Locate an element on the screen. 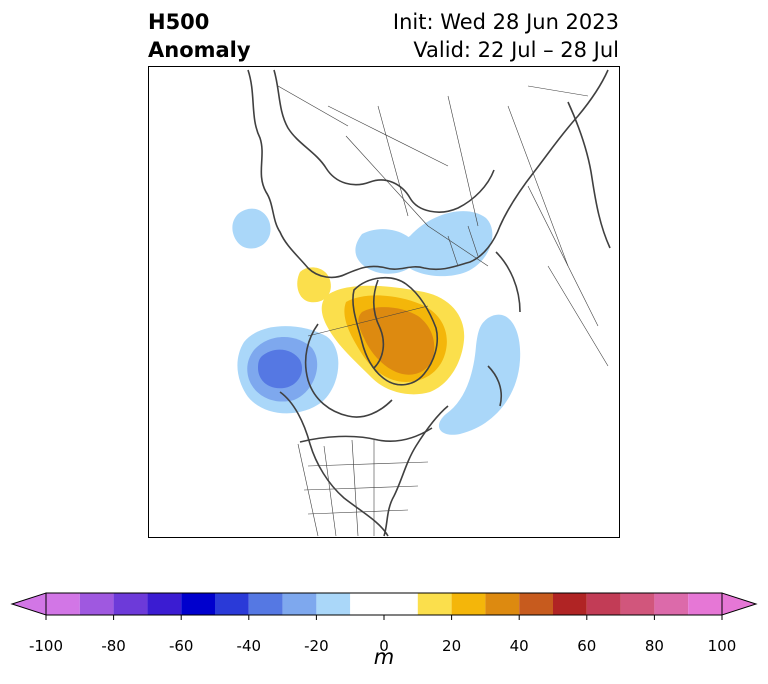 This screenshot has height=684, width=768. colorbar-tick-label: -100 is located at coordinates (46, 646).